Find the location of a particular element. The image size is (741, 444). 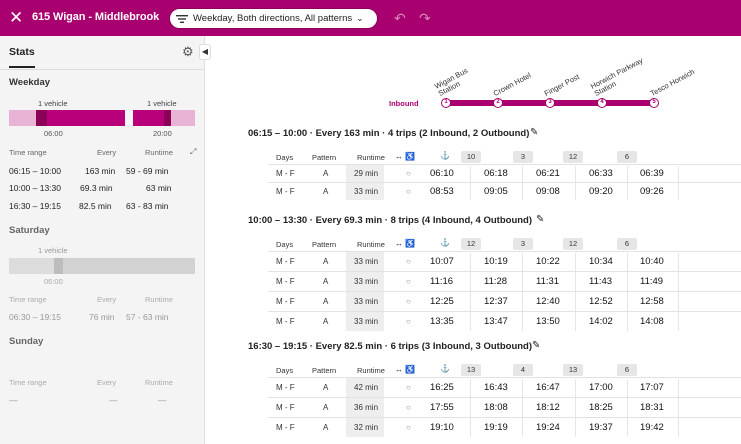

chevron-left-icon: ◀ is located at coordinates (205, 52).